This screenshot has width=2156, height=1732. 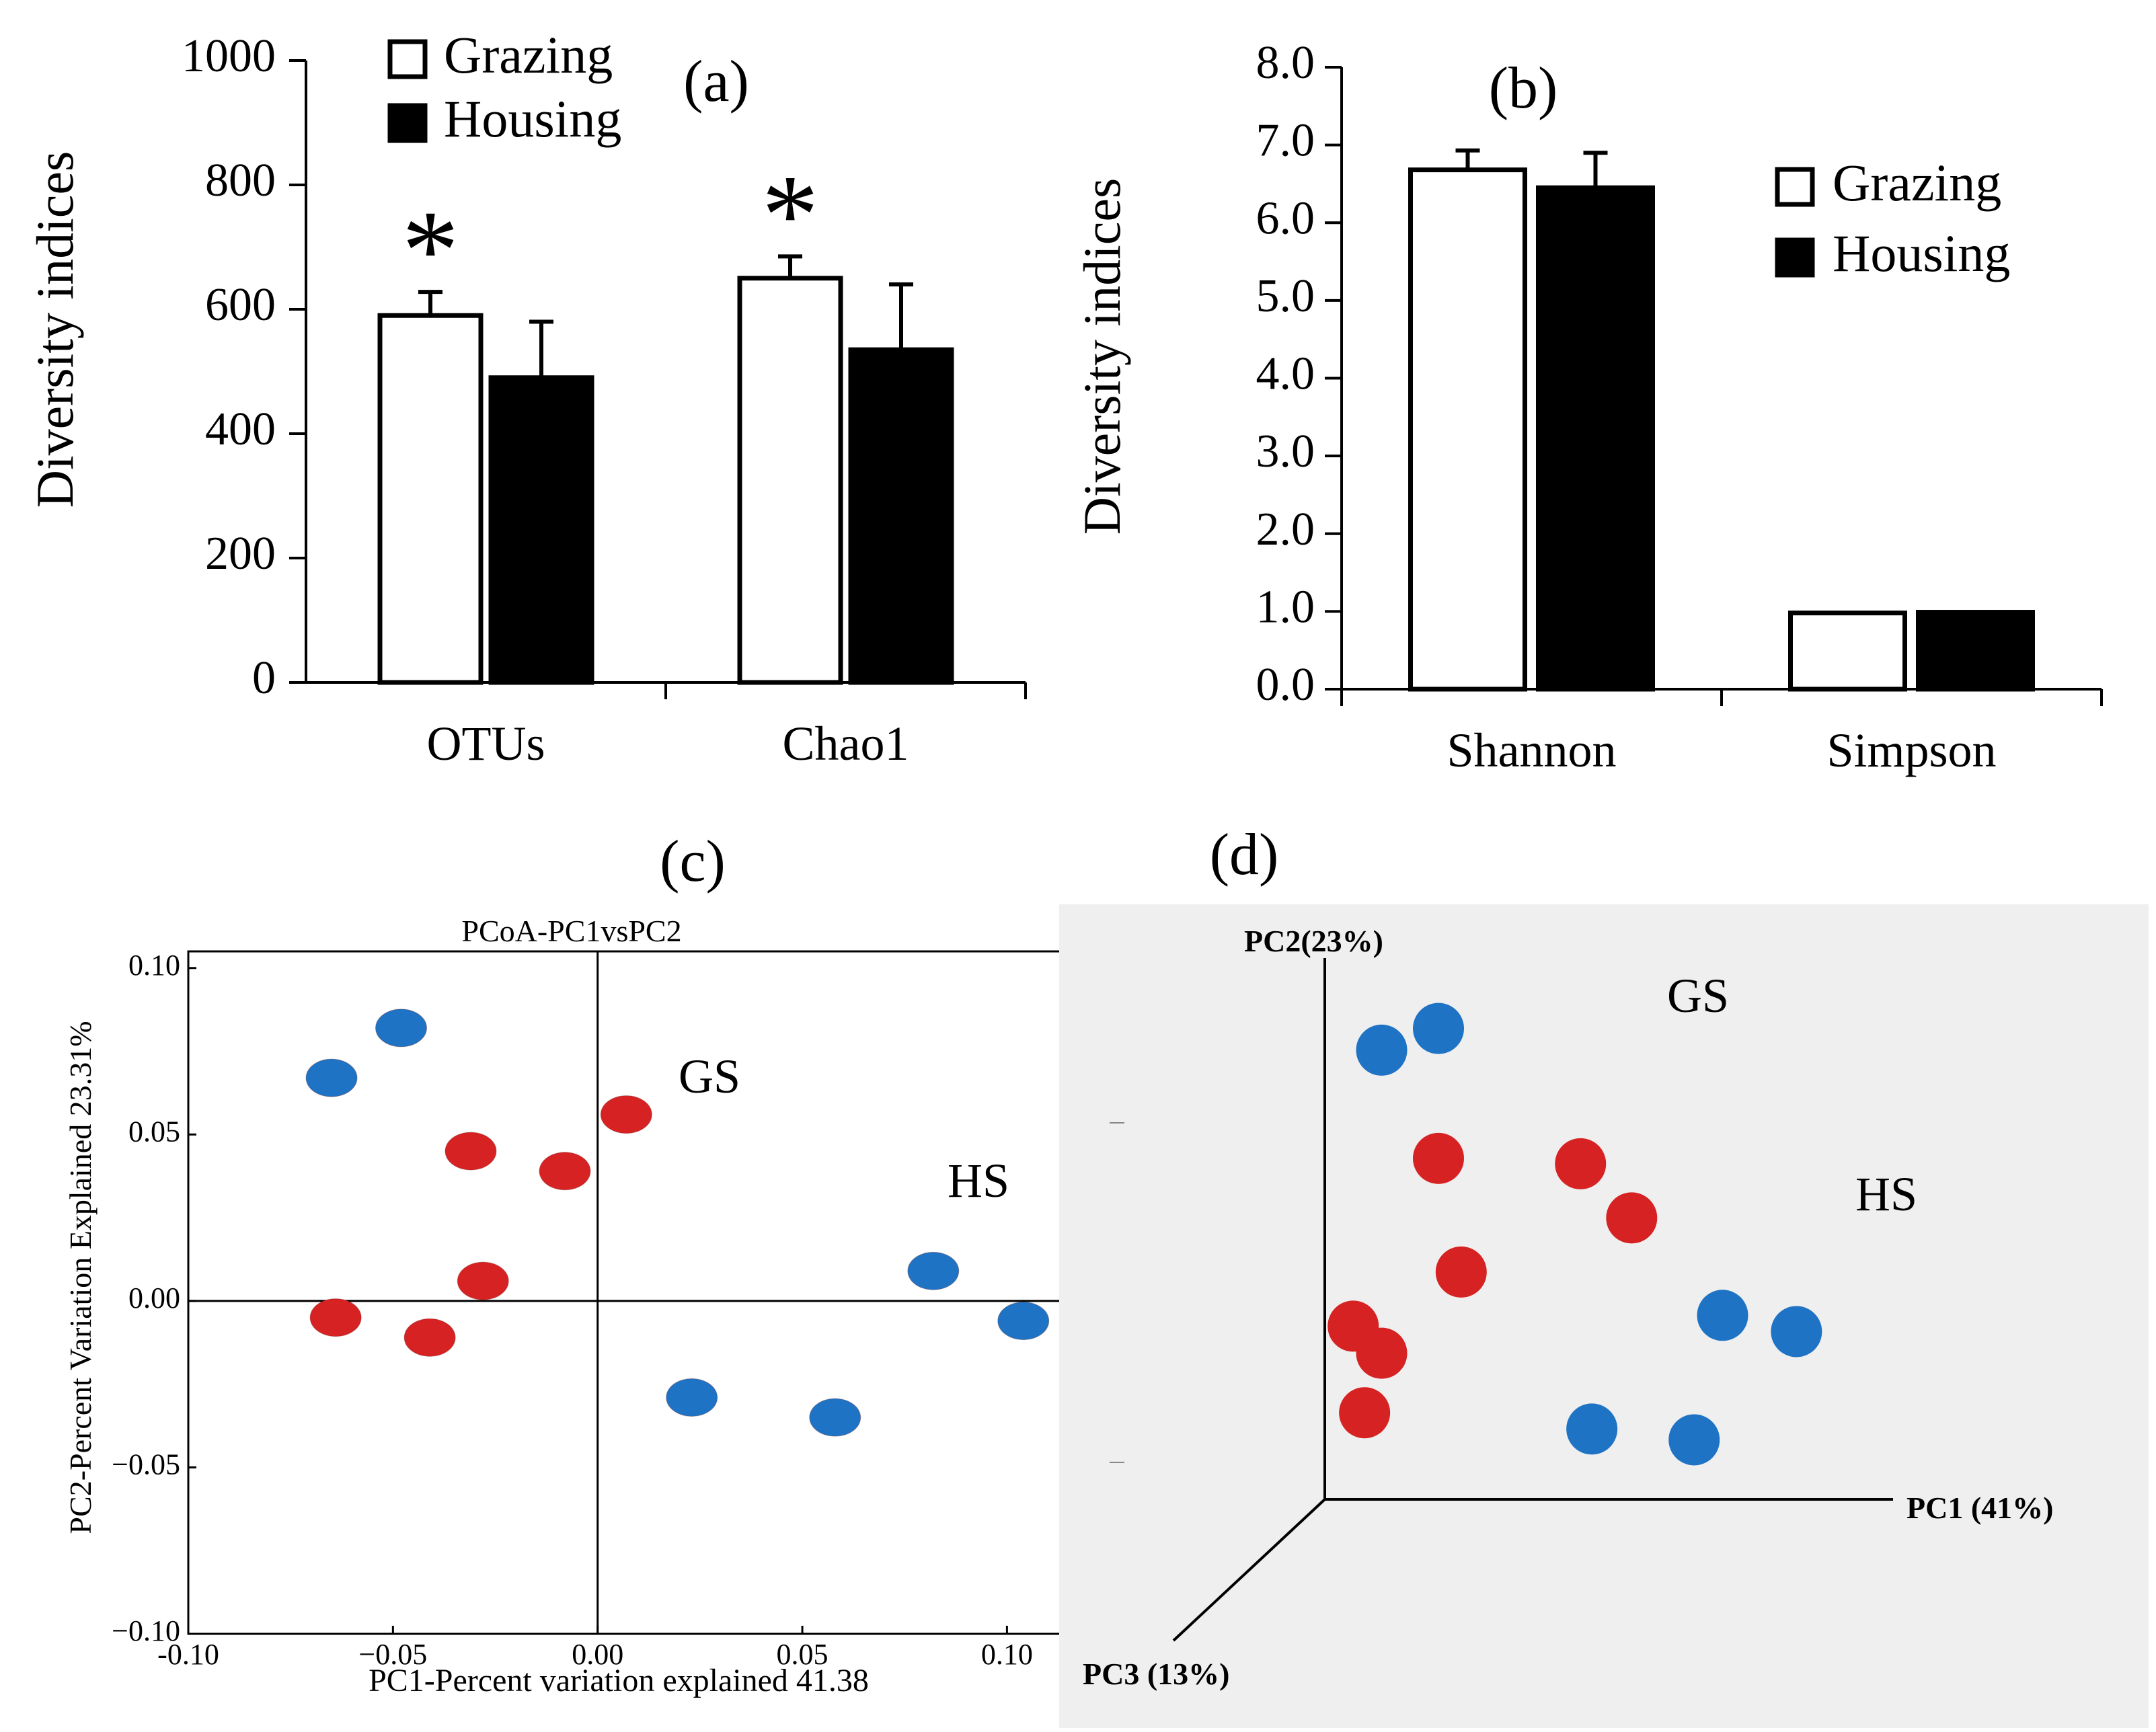 What do you see at coordinates (978, 1181) in the screenshot?
I see `c-group-label-hs: HS` at bounding box center [978, 1181].